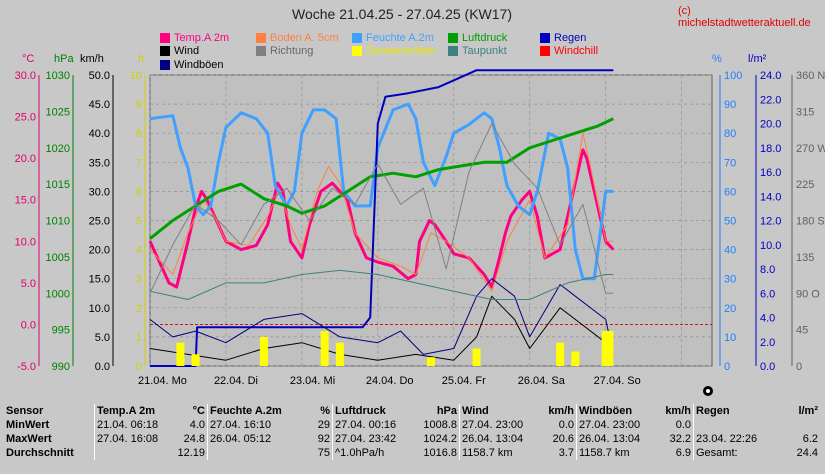  What do you see at coordinates (202, 38) in the screenshot?
I see `legend-label: Temp.A 2m` at bounding box center [202, 38].